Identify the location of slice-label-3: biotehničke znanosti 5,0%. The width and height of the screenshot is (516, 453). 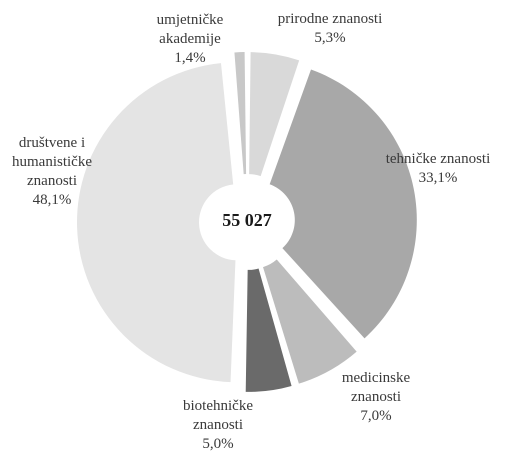
(218, 425).